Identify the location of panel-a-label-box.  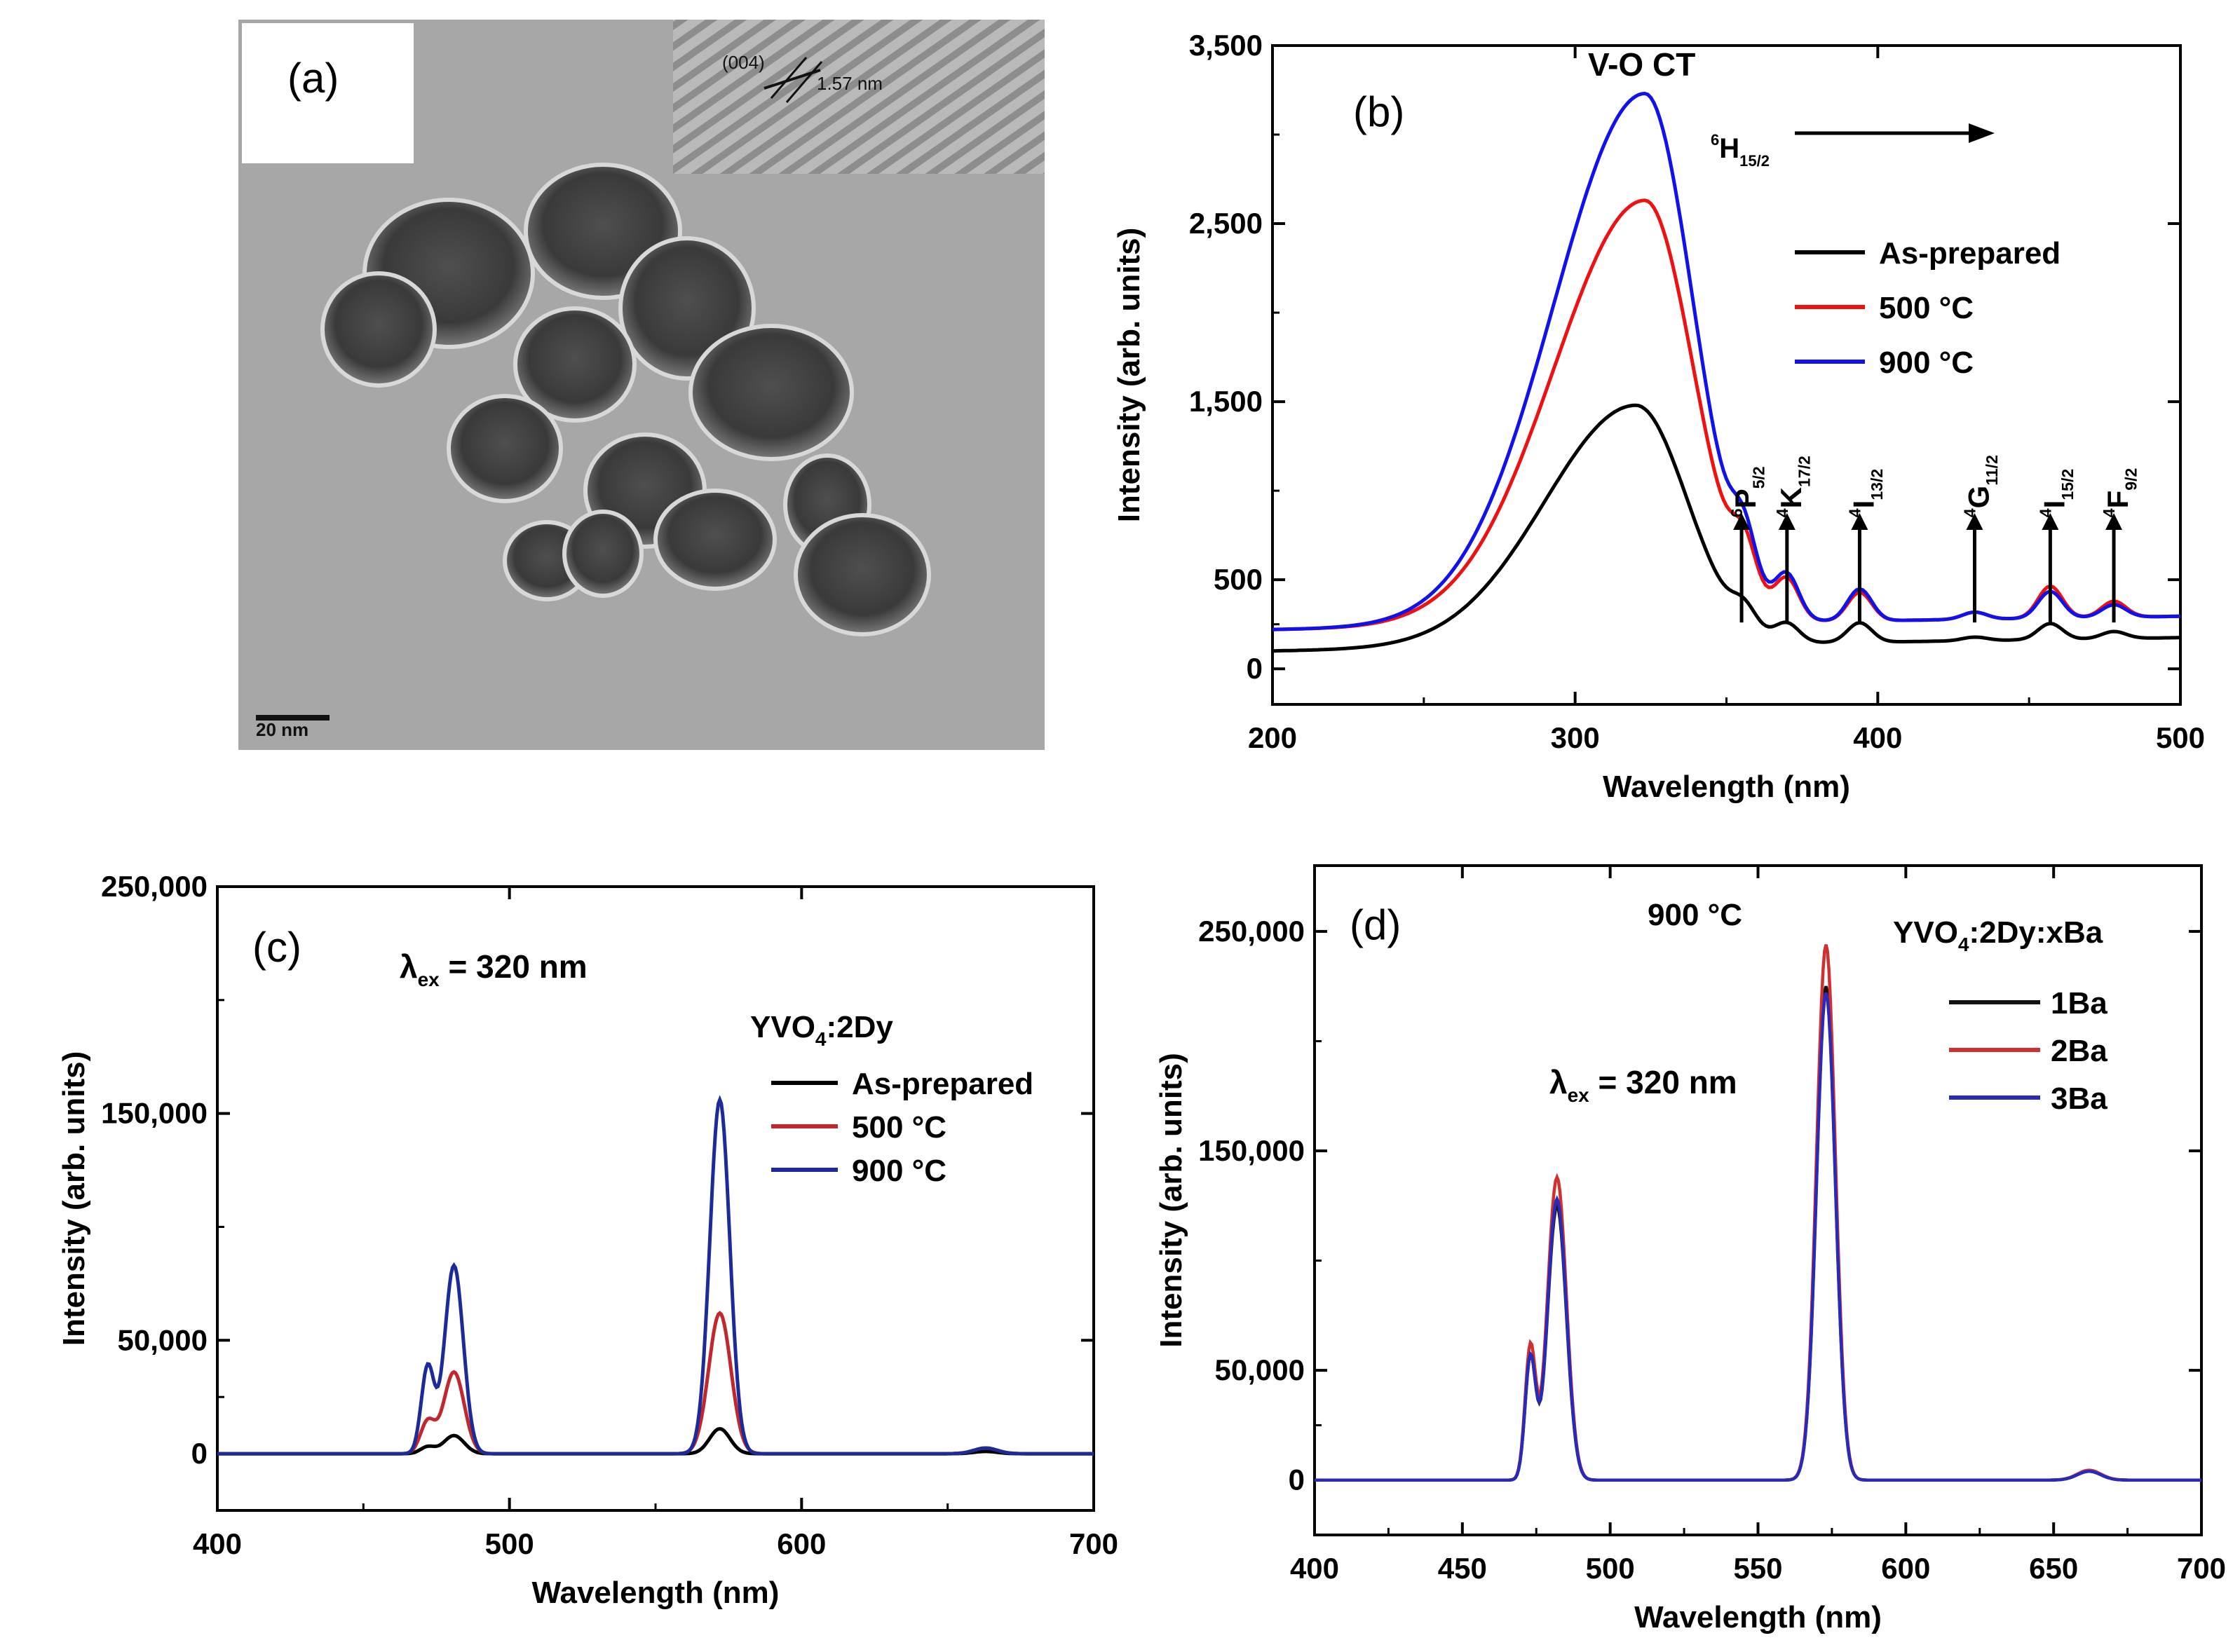
(328, 93).